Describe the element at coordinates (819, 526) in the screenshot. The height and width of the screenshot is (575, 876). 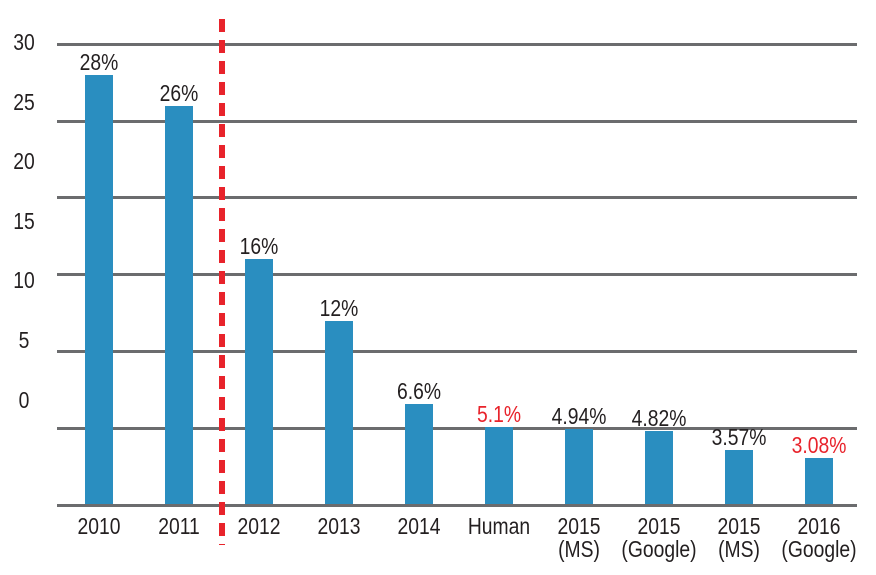
I see `x-axis-label-line: 2016` at that location.